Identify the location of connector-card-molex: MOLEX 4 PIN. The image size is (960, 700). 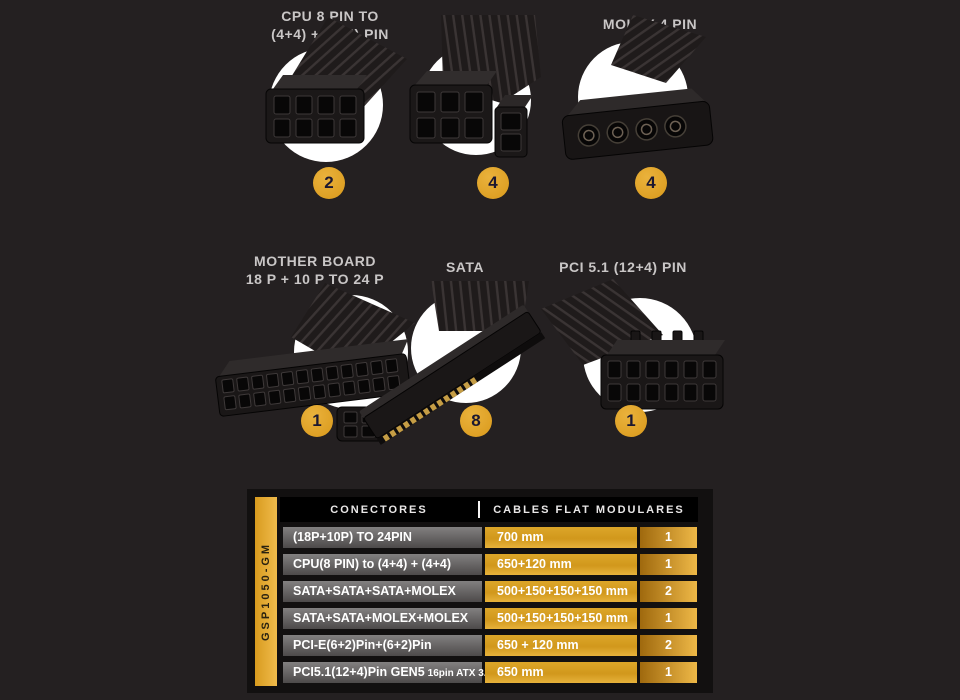
(650, 110).